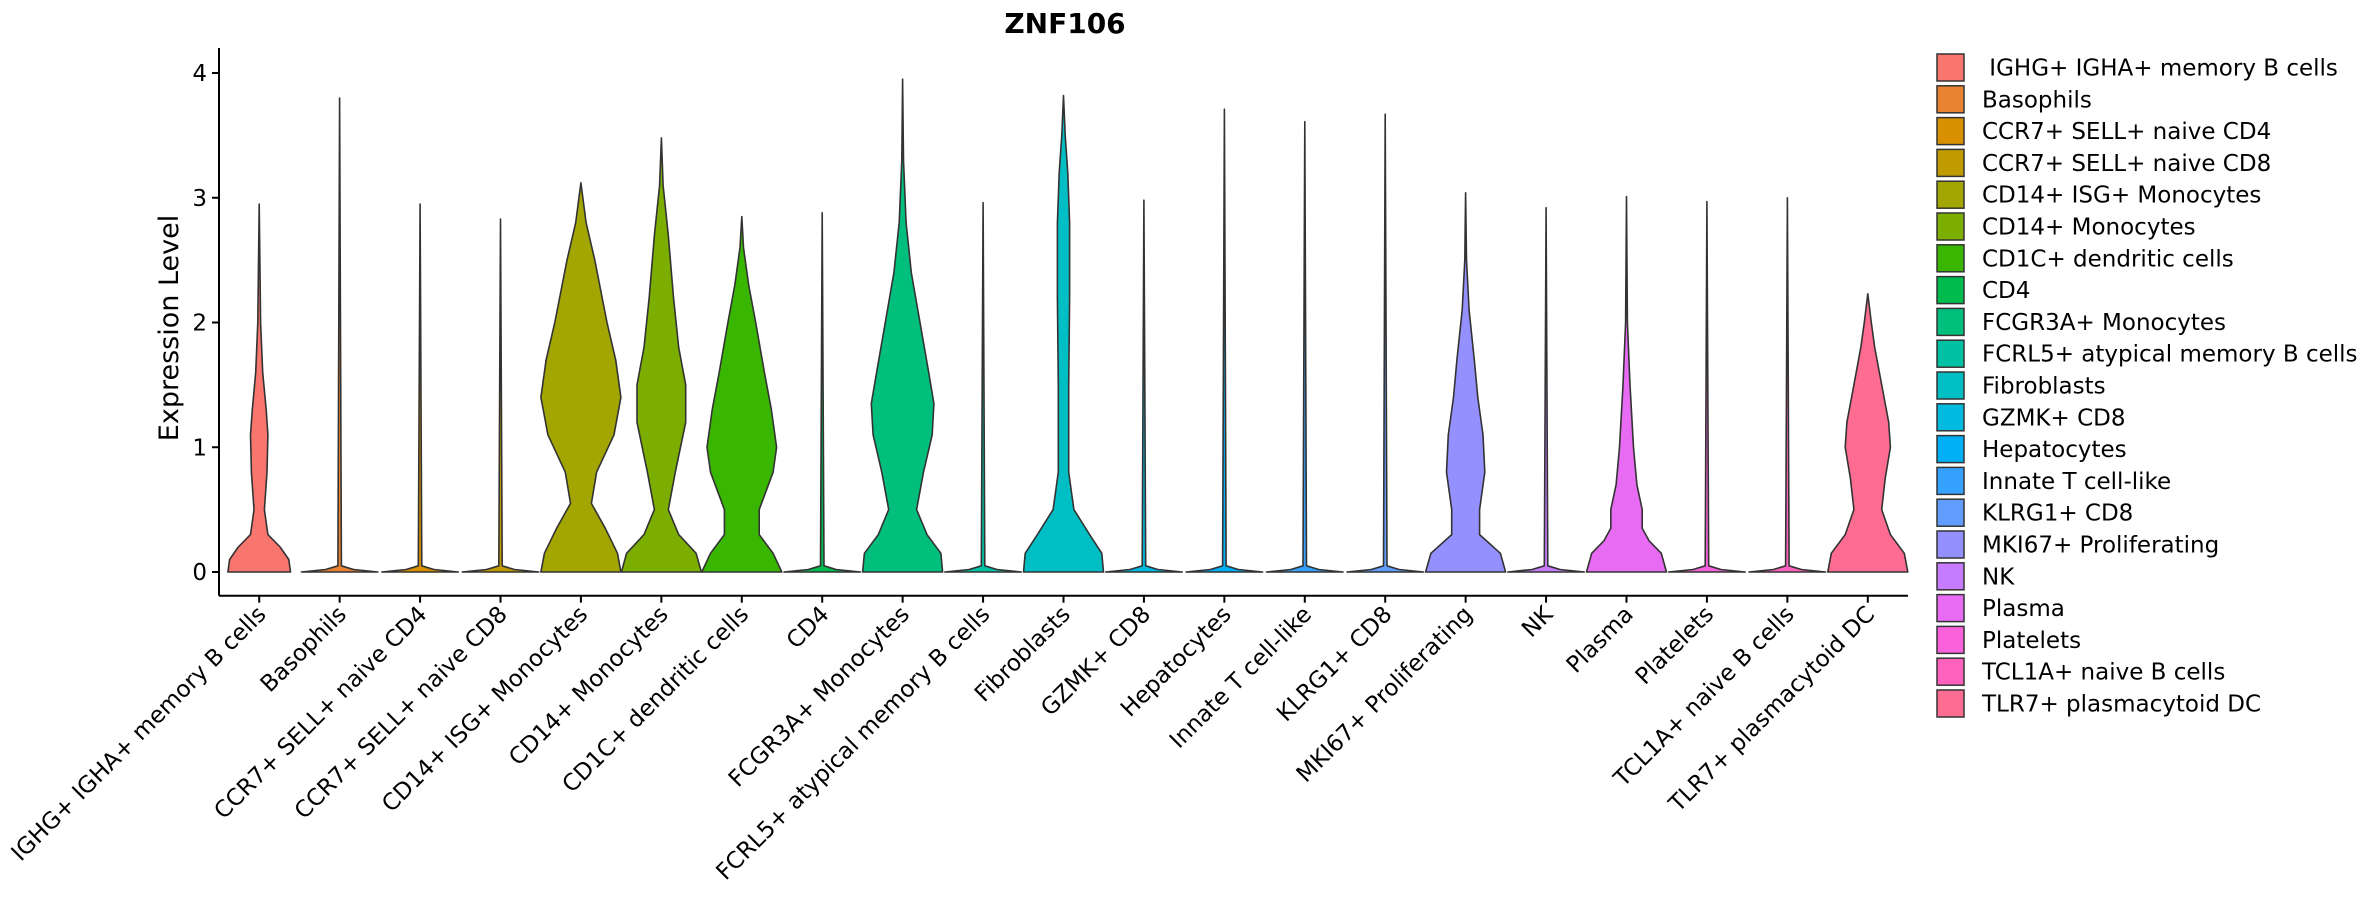 The image size is (2362, 900). I want to click on legend-label: NK, so click(1998, 577).